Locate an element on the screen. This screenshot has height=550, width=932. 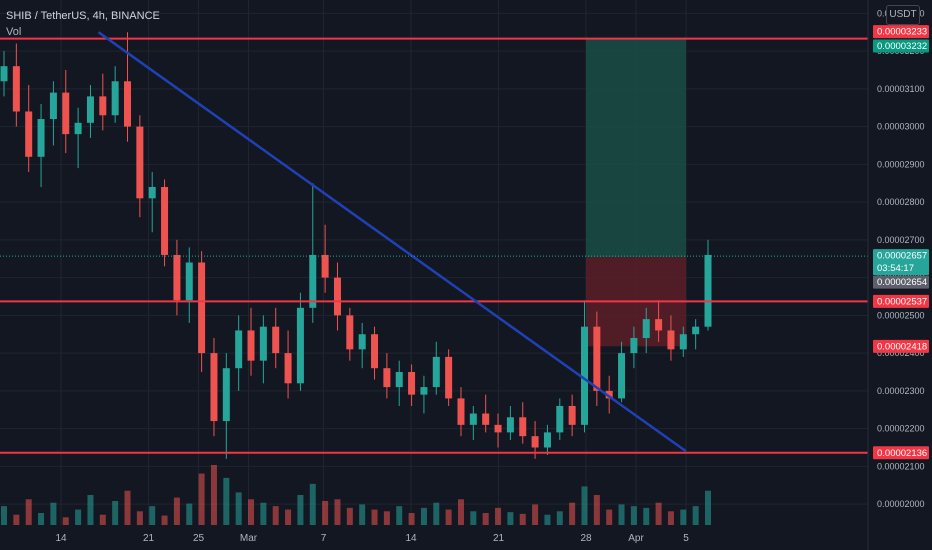
price-label-text: 0.00002418 is located at coordinates (902, 346).